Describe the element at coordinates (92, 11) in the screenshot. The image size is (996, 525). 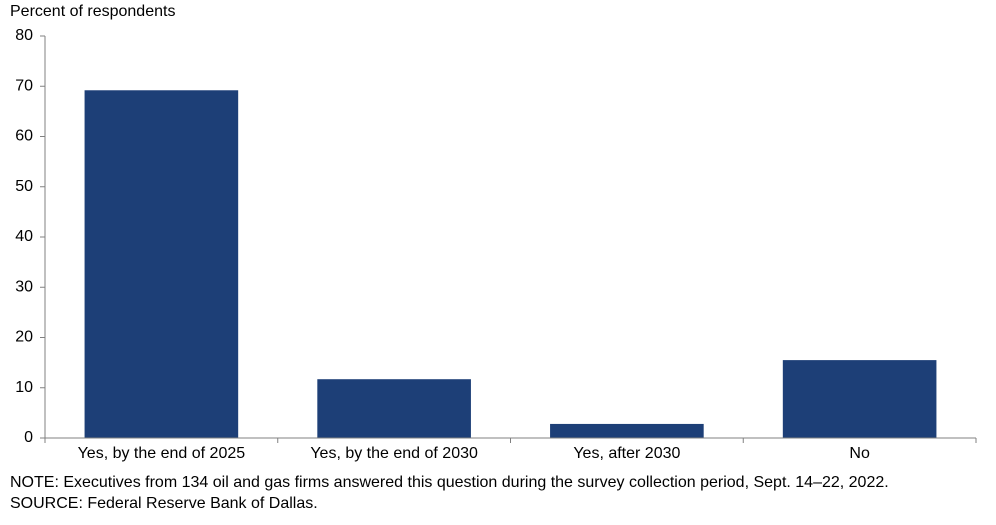
I see `y-axis-label: Percent of respondents` at that location.